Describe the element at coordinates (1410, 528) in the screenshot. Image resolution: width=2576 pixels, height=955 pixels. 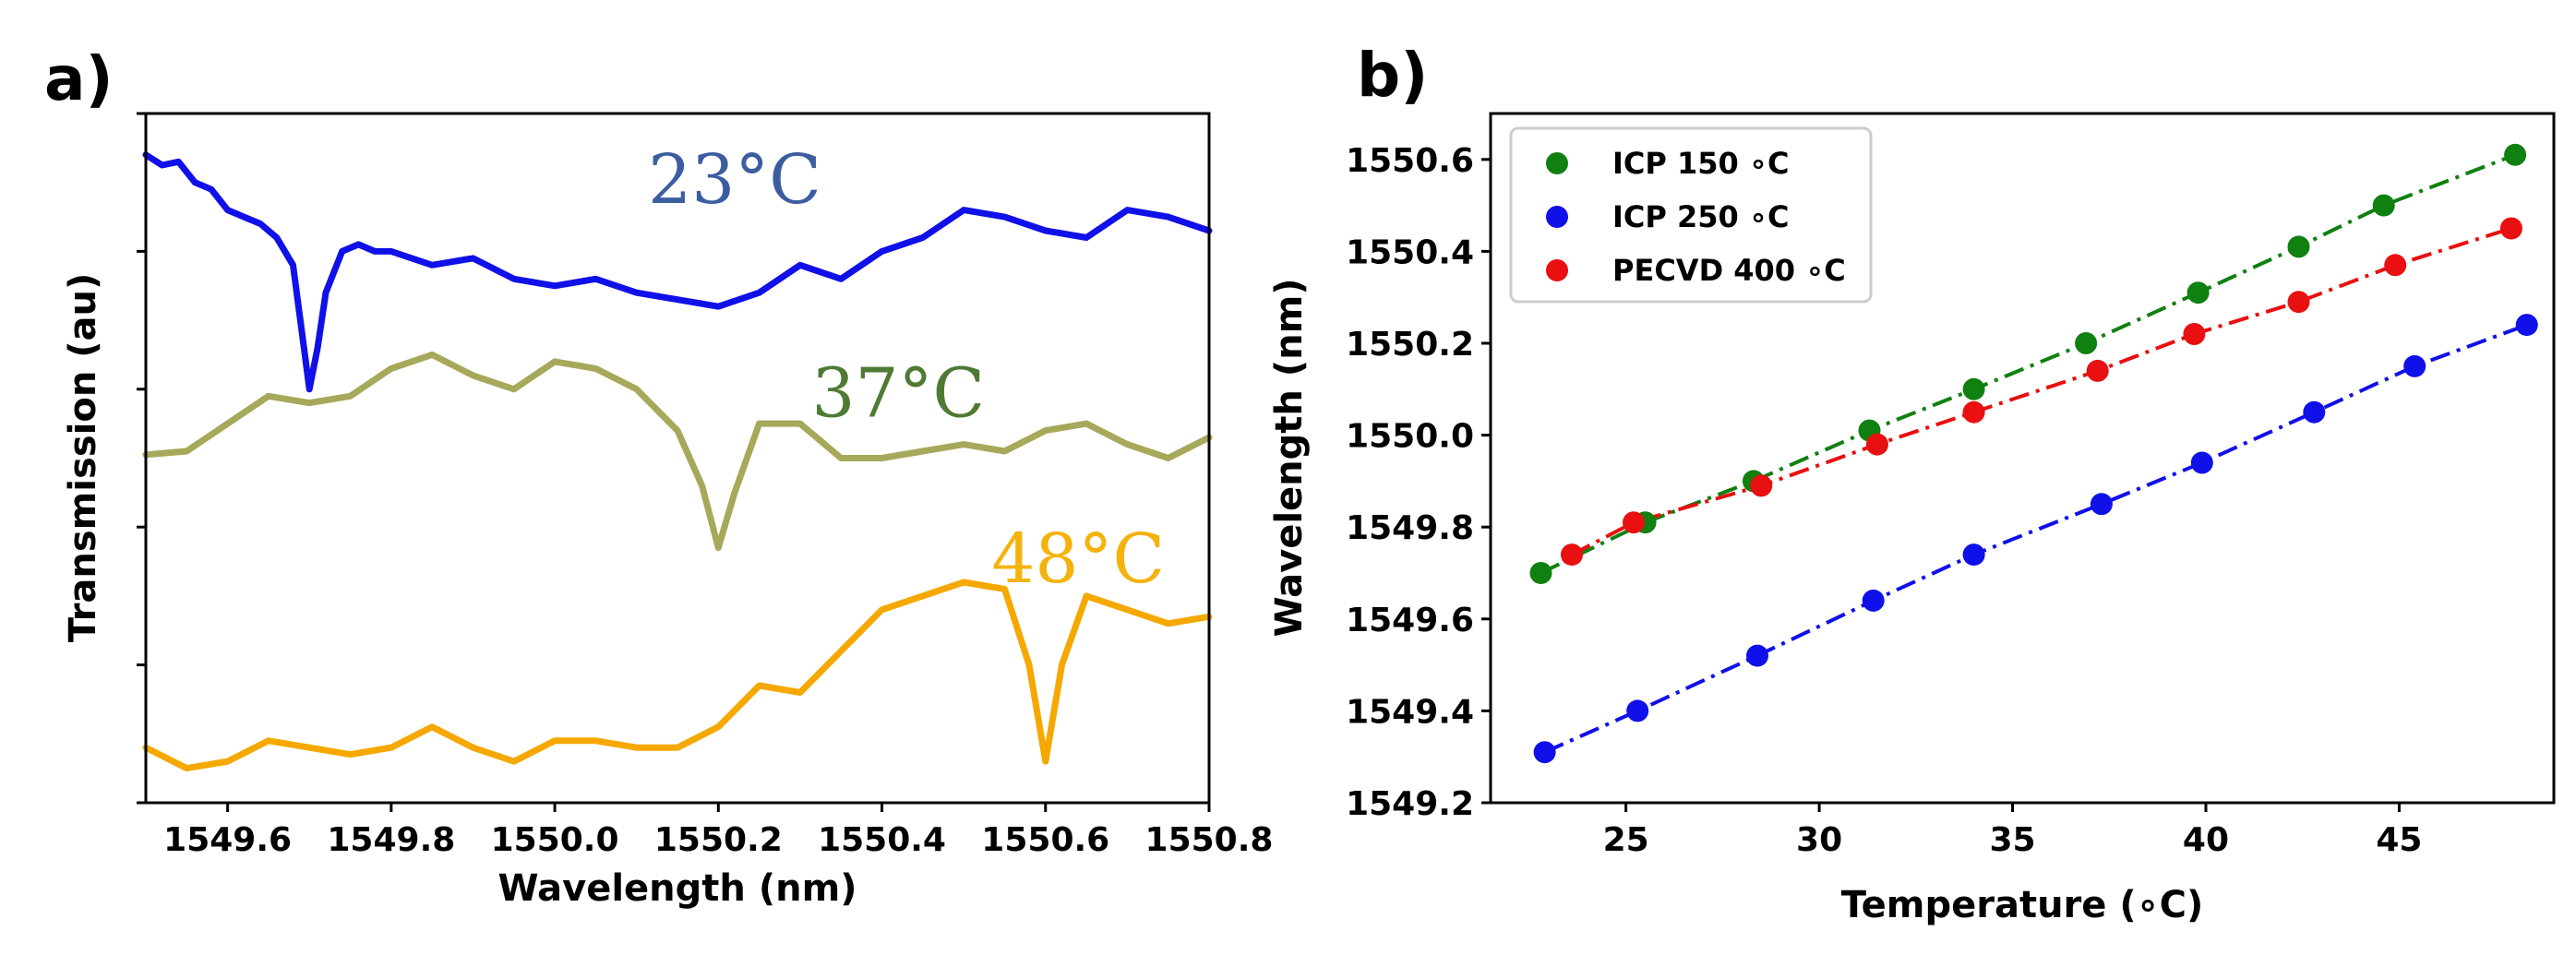
I see `y-tick-label: 1549.8` at that location.